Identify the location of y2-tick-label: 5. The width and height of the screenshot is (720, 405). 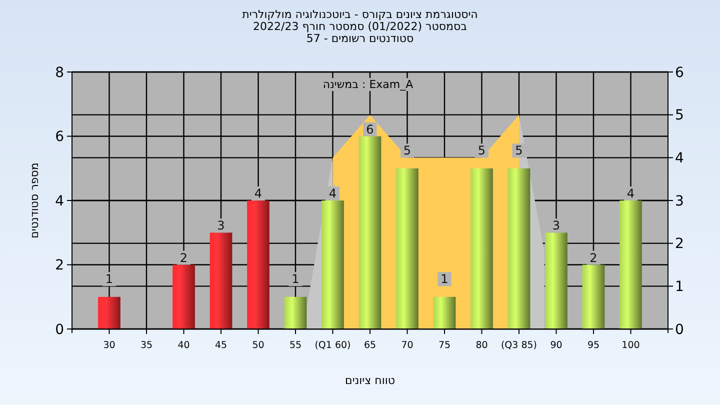
(679, 116).